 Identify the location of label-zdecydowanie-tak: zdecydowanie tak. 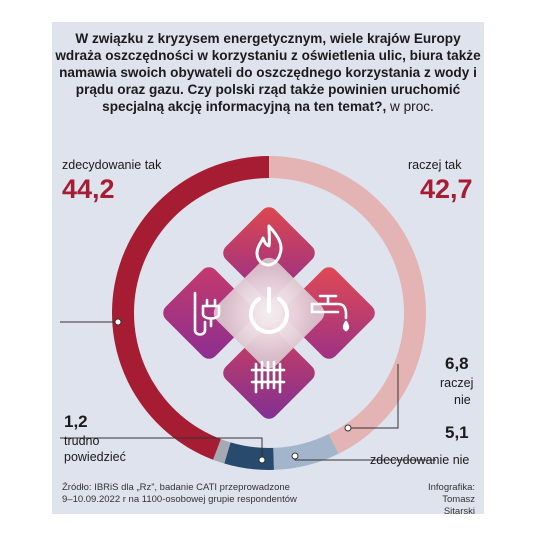
(112, 165).